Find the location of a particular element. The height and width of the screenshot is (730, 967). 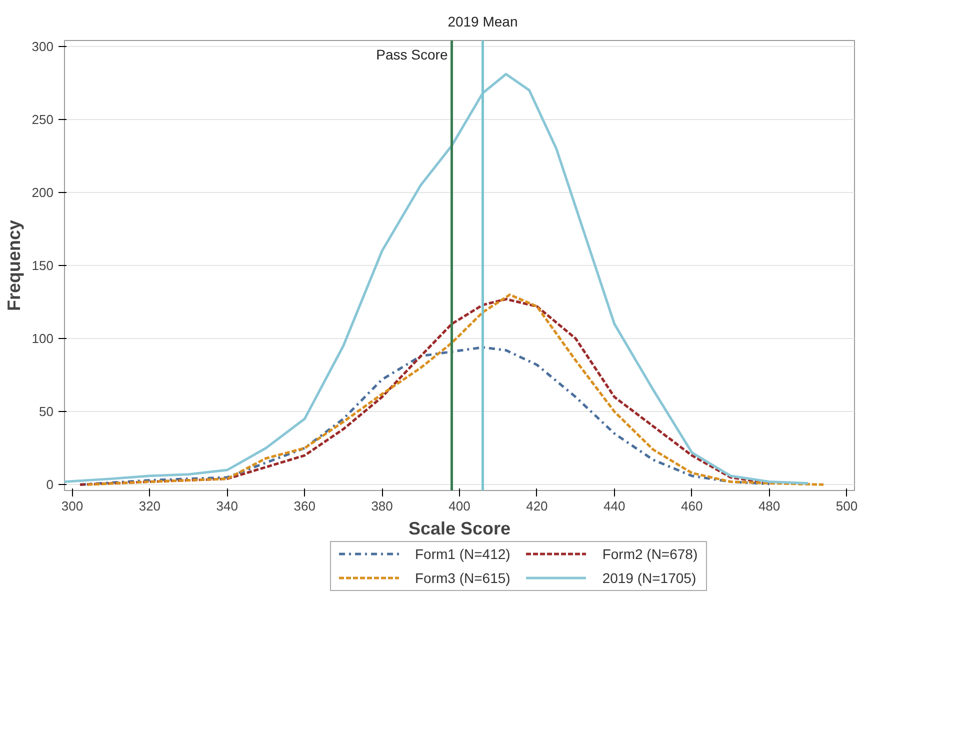

x-tick-label: 400 is located at coordinates (459, 506).